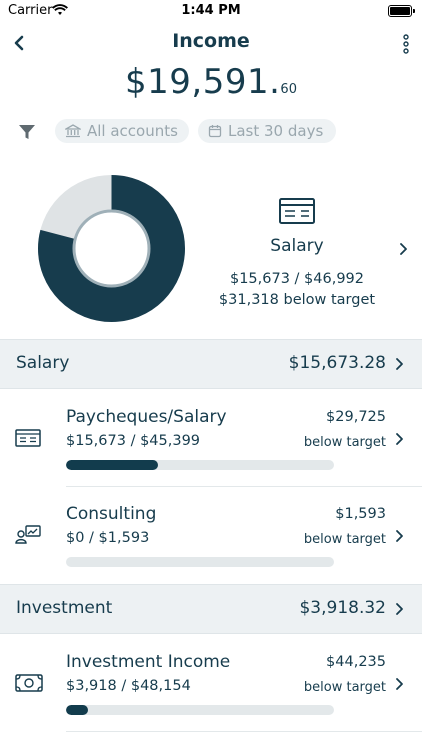  I want to click on income-total-main: $19,591., so click(203, 82).